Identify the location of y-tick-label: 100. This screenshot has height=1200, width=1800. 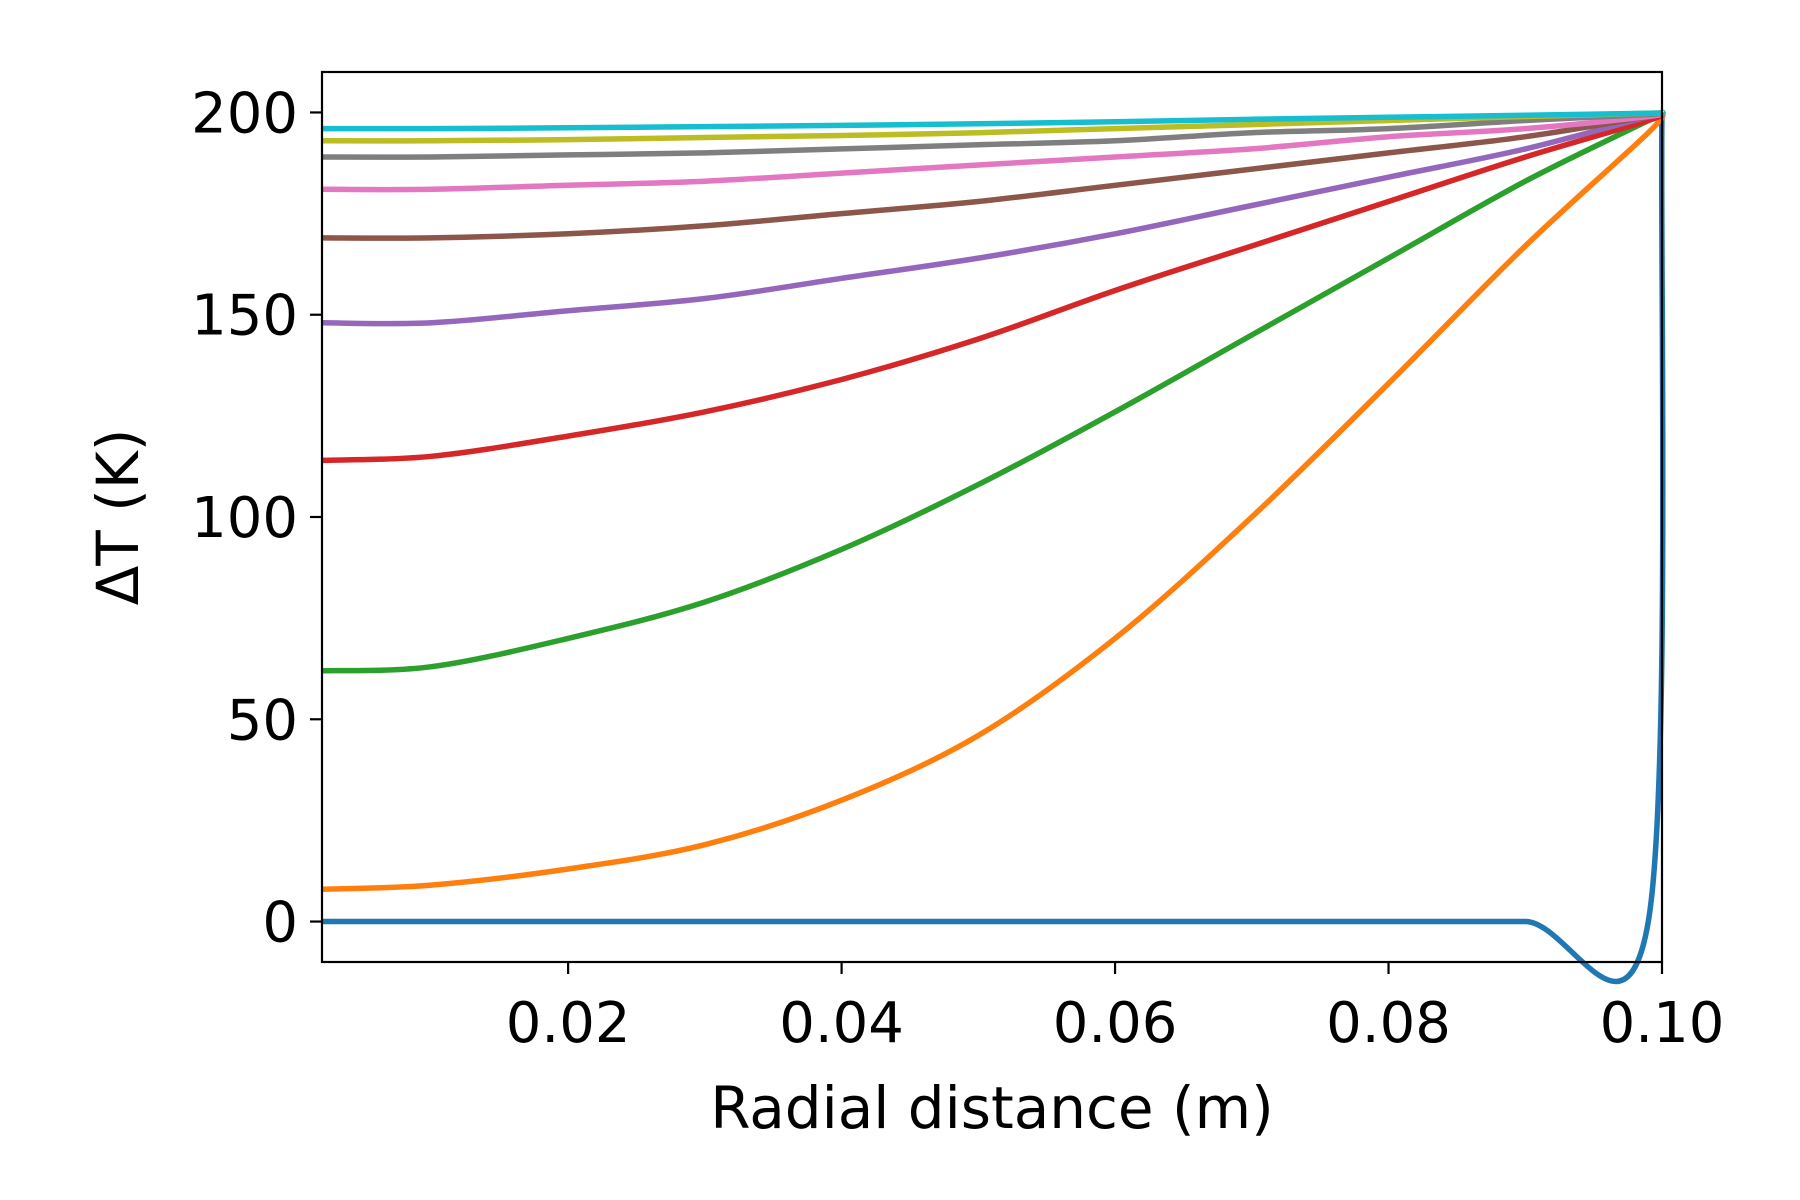
(244, 518).